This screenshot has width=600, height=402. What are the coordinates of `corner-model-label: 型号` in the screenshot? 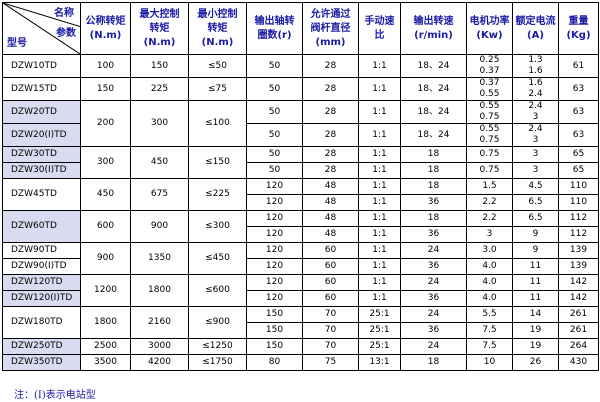 It's located at (17, 43).